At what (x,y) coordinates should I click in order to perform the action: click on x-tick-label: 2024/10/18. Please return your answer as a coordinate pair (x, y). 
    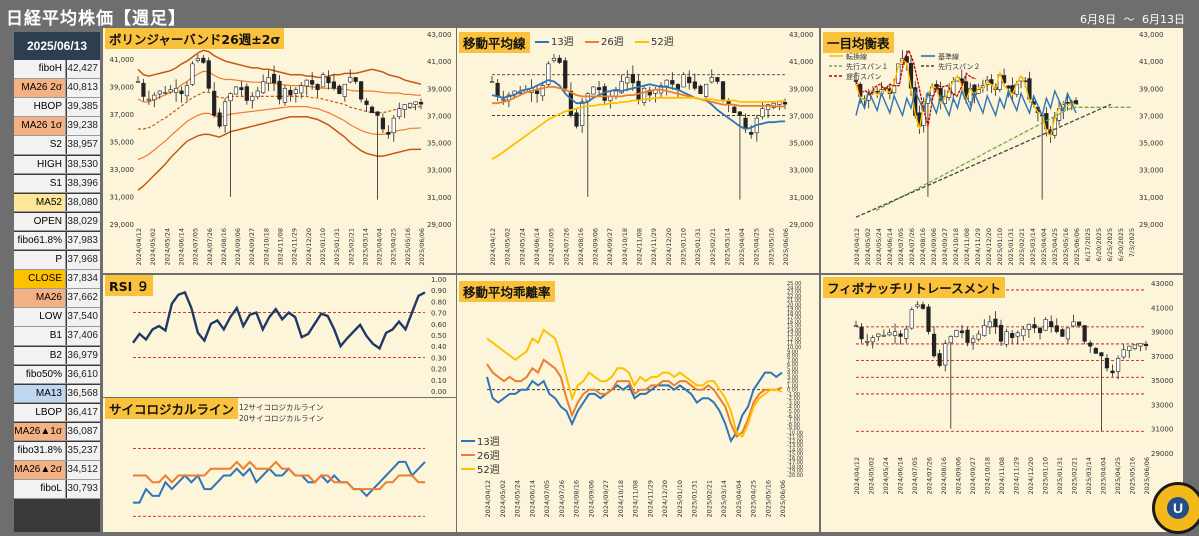
    Looking at the image, I should click on (266, 246).